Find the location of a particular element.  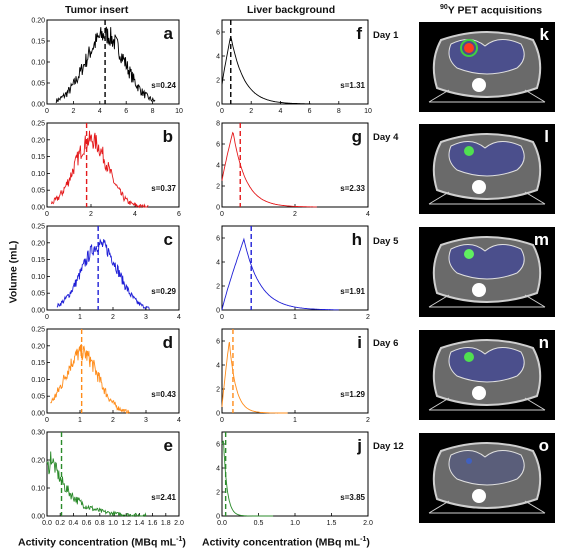

y-tick-label: 0.25 is located at coordinates (38, 124).